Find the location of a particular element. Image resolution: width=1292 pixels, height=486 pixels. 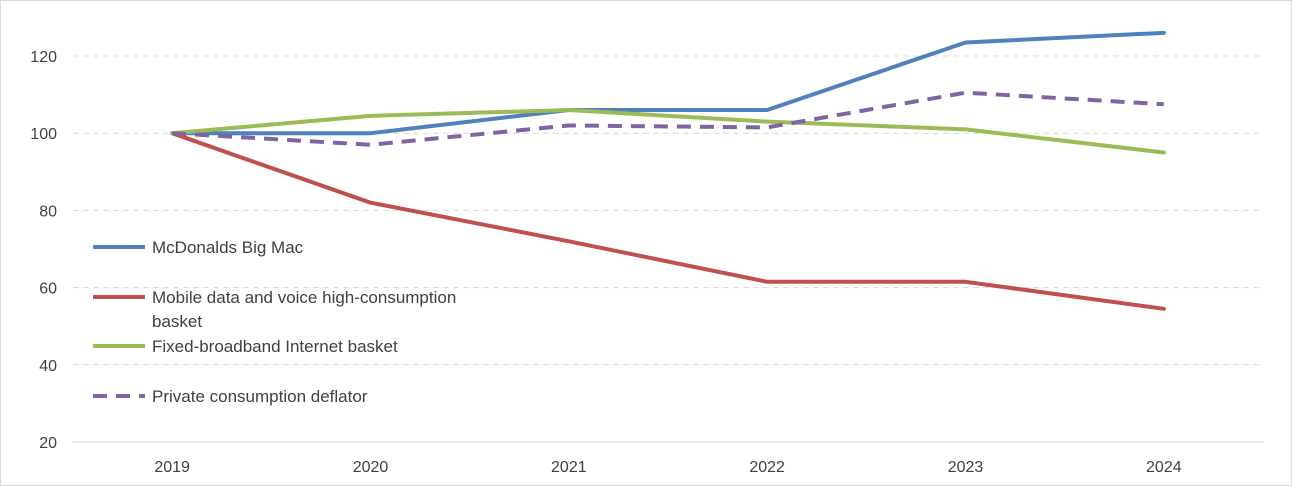

x-tick-label: 2022 is located at coordinates (767, 467).